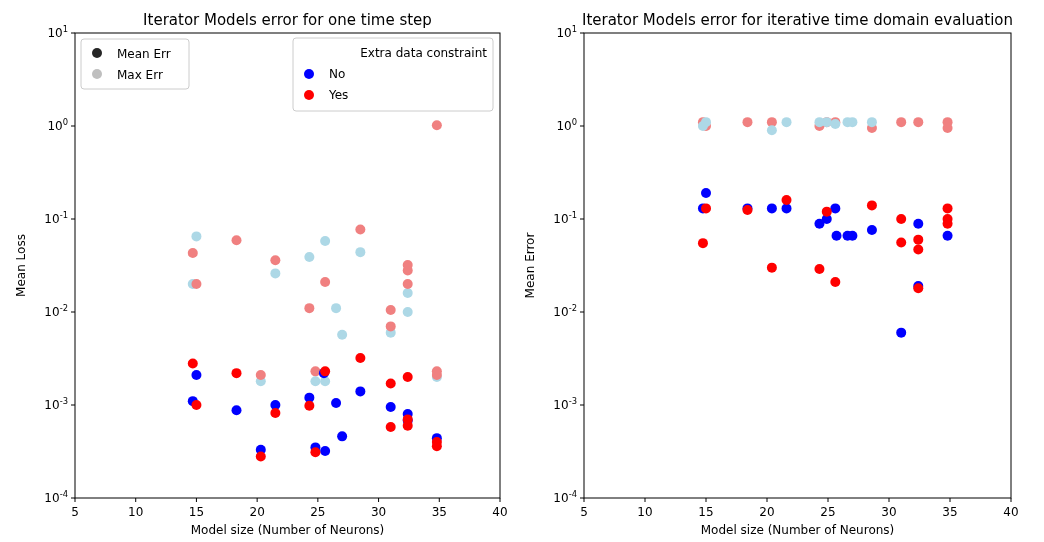 The image size is (1044, 542). Describe the element at coordinates (439, 512) in the screenshot. I see `x-tick-label: 35` at that location.